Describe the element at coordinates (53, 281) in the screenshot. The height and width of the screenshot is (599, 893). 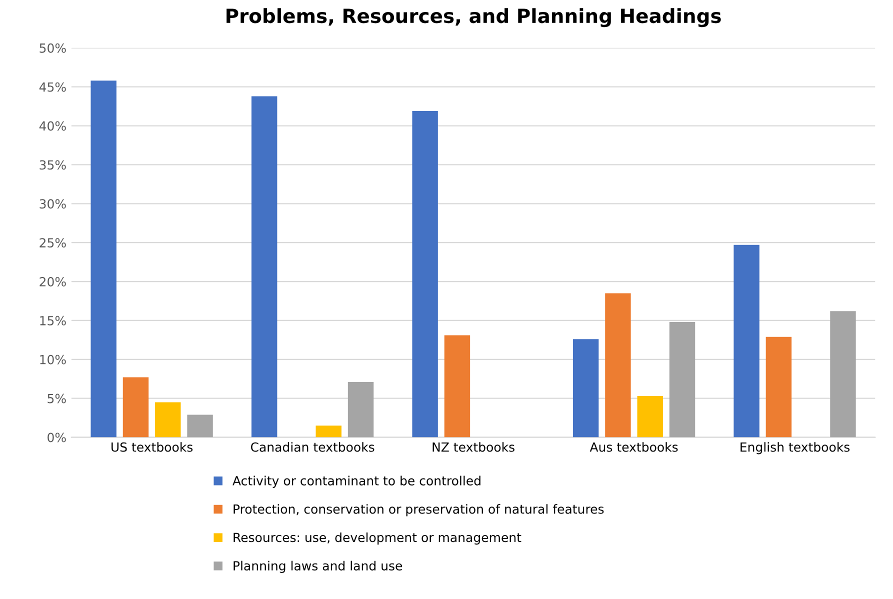
I see `y-tick-label: 20%` at that location.